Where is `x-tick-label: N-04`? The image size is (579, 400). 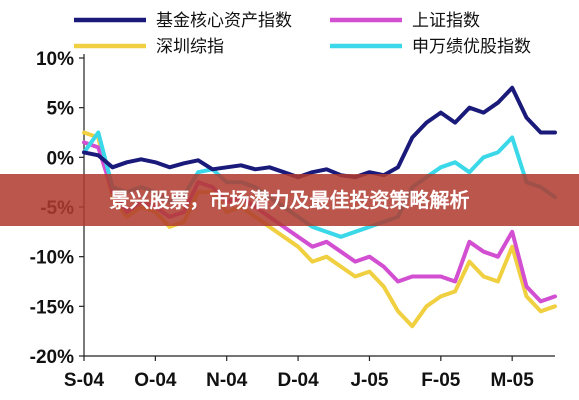 x-tick-label: N-04 is located at coordinates (227, 380).